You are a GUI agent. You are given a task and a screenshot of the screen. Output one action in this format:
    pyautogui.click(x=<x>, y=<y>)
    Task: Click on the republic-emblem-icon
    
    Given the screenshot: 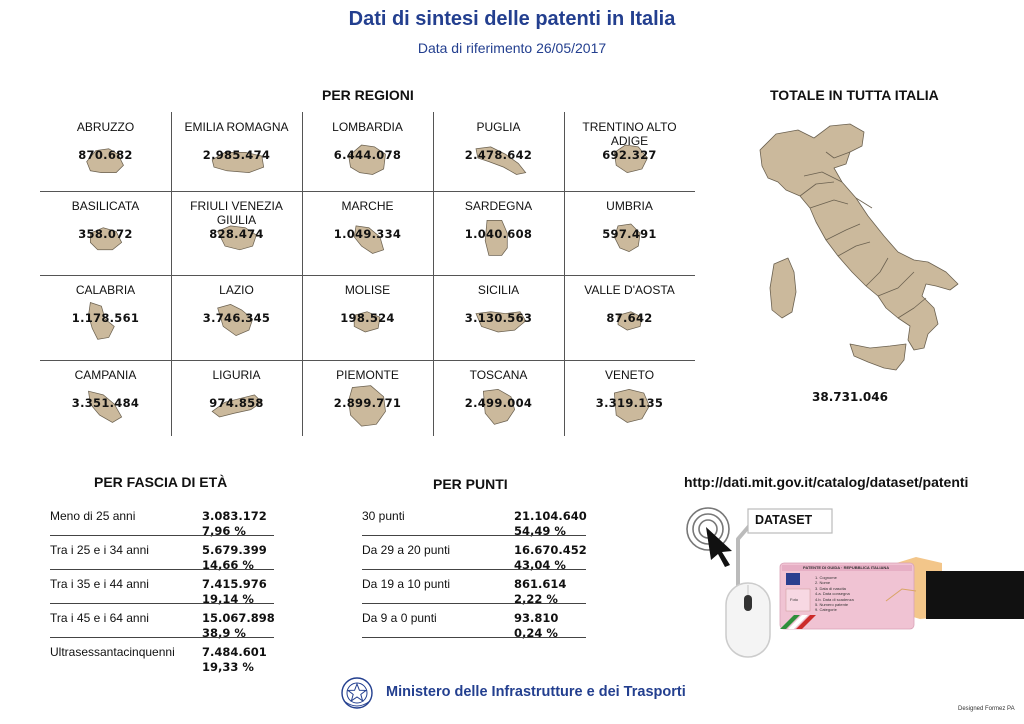 What is the action you would take?
    pyautogui.click(x=357, y=693)
    